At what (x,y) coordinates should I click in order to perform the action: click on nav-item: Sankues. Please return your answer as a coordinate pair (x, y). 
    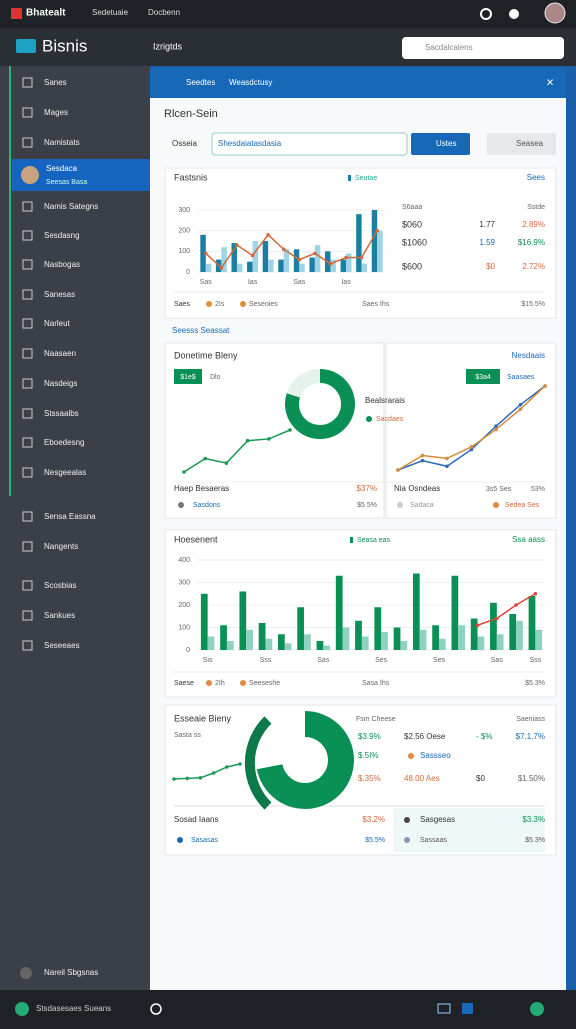
    Looking at the image, I should click on (59, 615).